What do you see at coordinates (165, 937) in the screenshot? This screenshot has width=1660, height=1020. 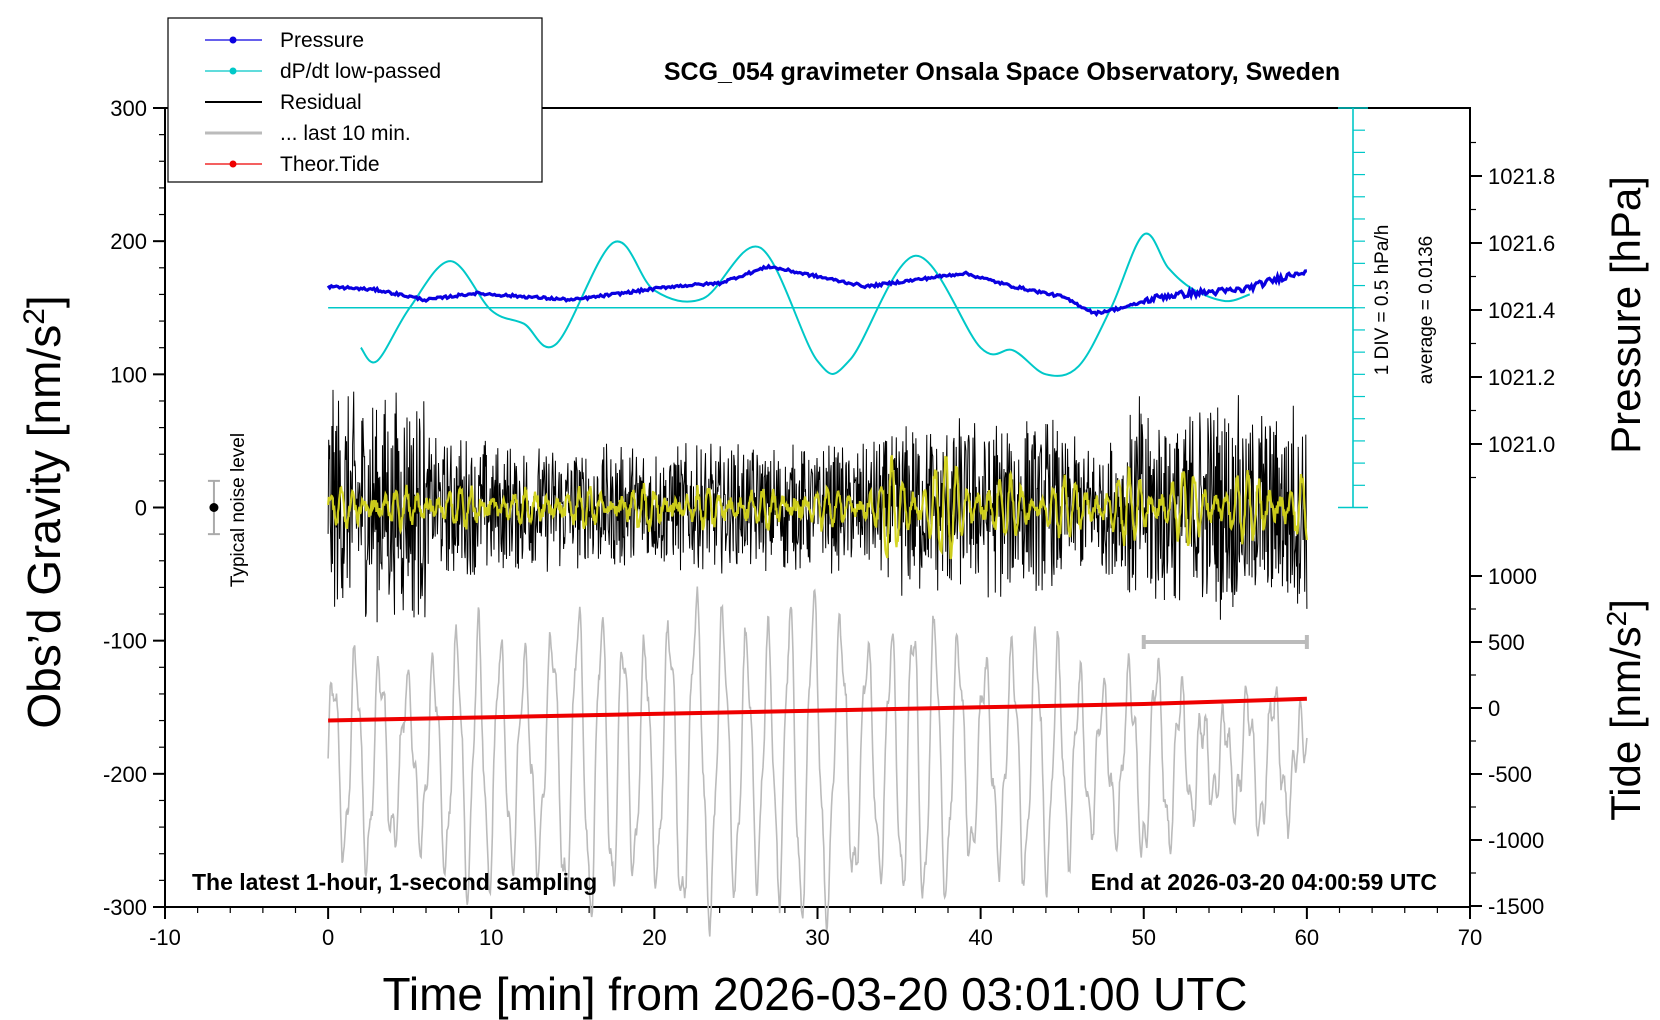 I see `x-tick-label: -10` at bounding box center [165, 937].